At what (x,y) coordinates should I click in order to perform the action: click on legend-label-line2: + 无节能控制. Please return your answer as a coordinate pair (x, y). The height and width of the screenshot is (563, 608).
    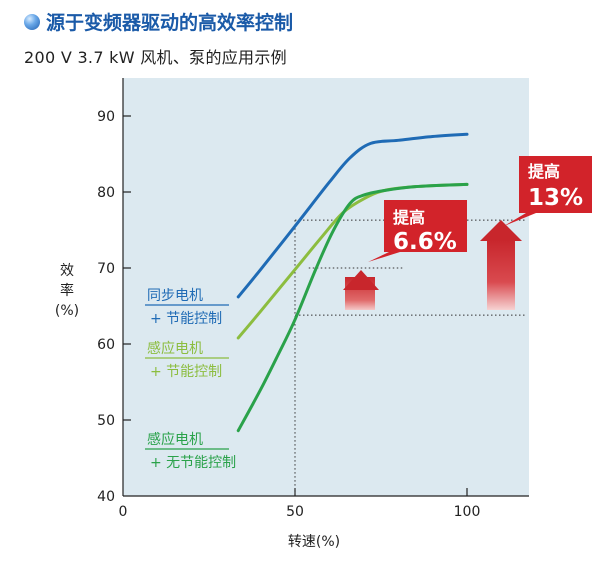
    Looking at the image, I should click on (193, 463).